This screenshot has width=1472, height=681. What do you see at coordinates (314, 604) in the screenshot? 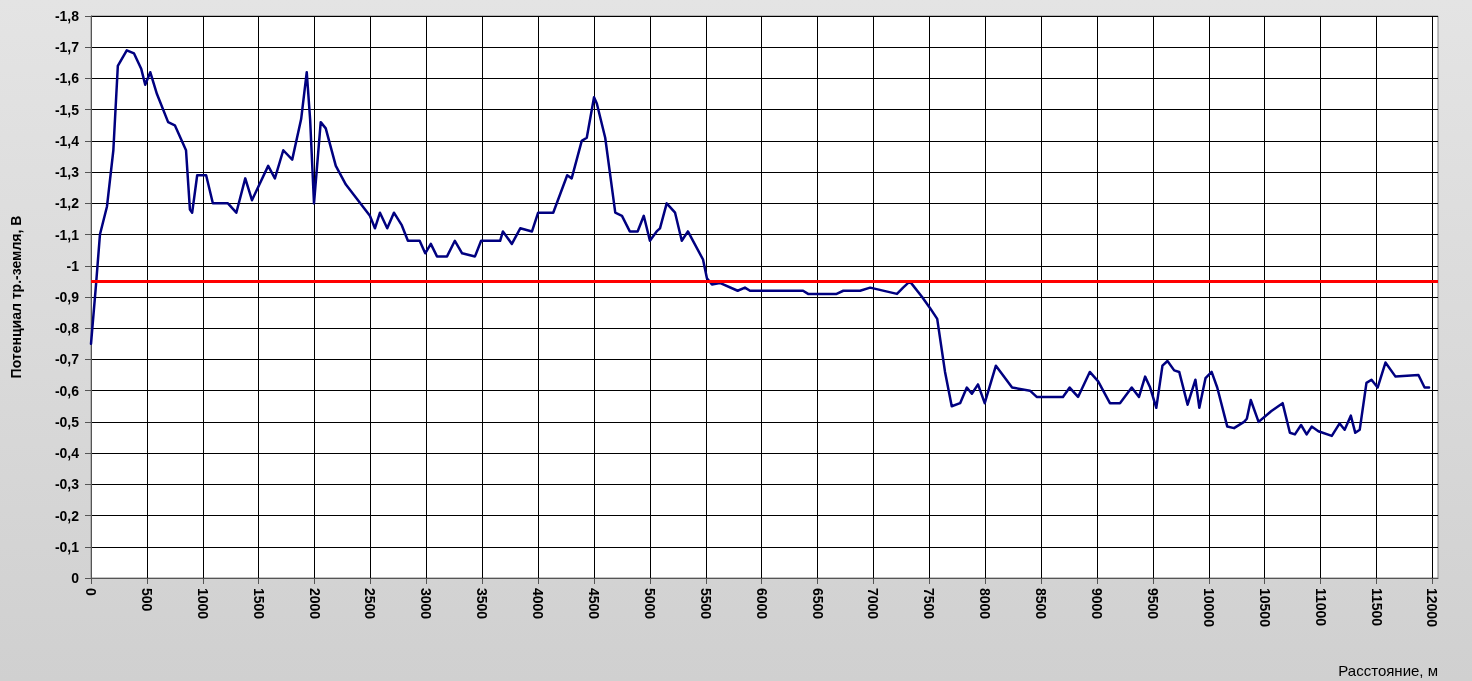
I see `x-tick-label: 2000` at bounding box center [314, 604].